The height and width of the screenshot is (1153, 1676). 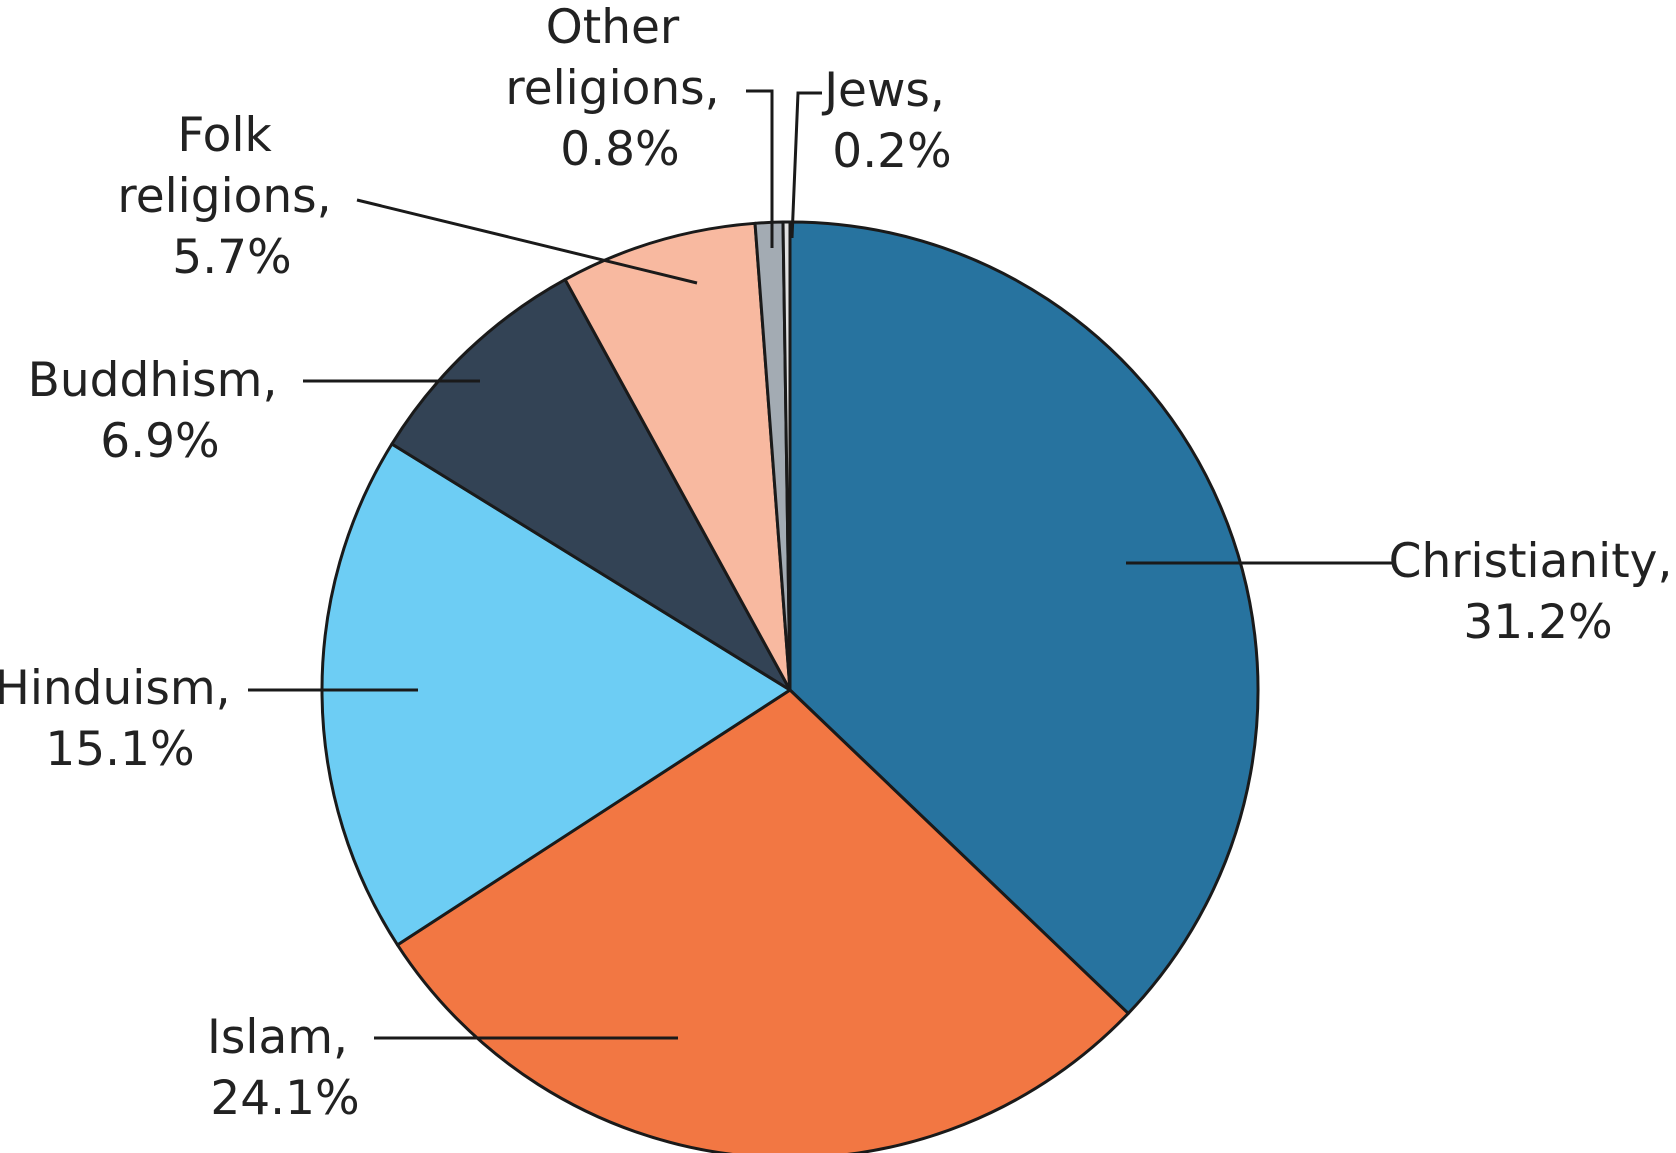 I want to click on label-jews: Jews, 0.2%, so click(x=890, y=121).